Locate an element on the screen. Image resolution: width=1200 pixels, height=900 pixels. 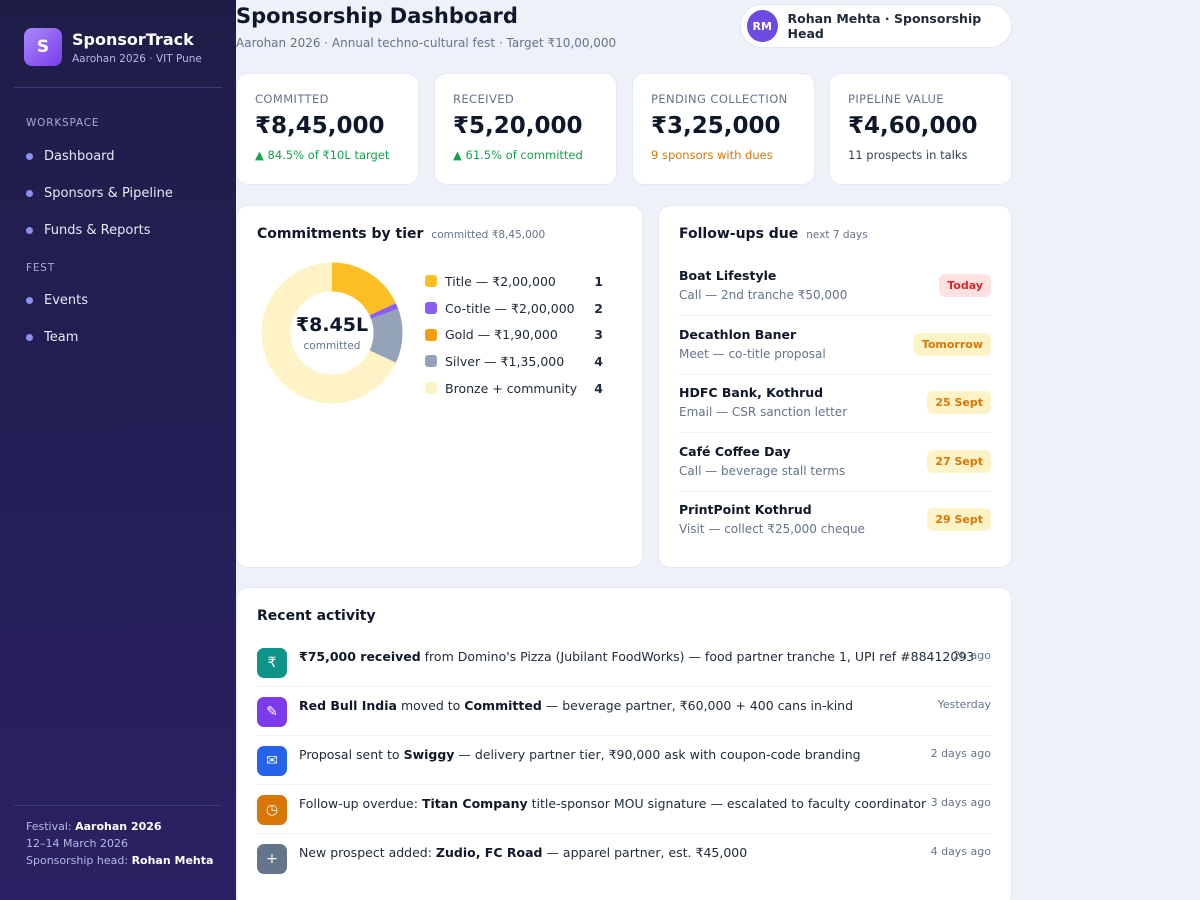
followup-desc: Visit — collect ₹25,000 cheque is located at coordinates (772, 529).